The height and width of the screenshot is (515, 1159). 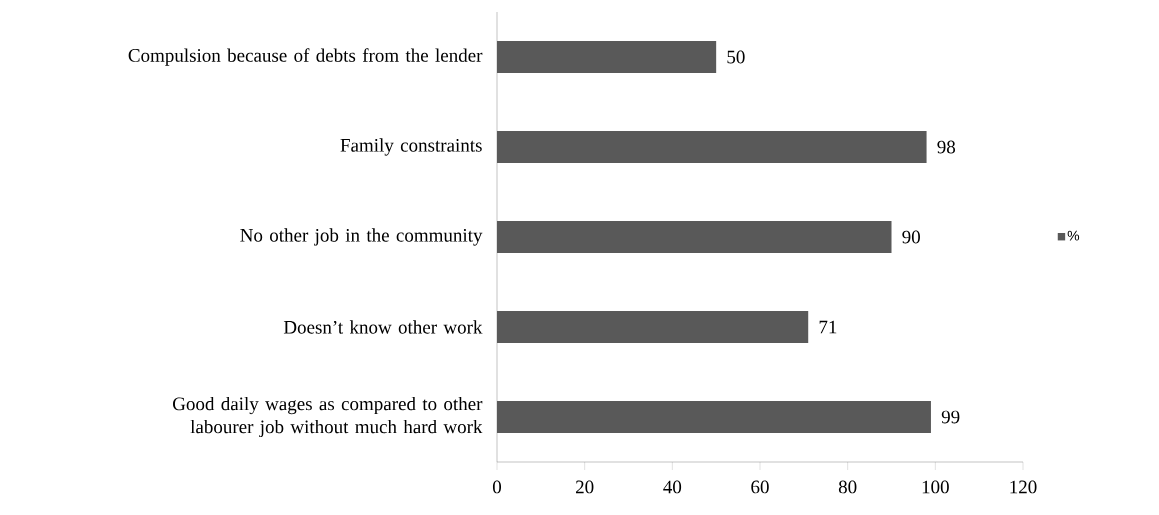 I want to click on x-tick-label: 20, so click(x=585, y=487).